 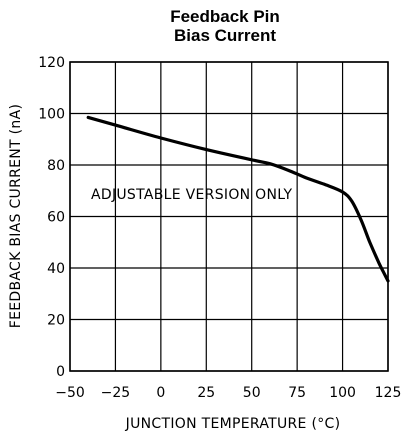 I want to click on x-tick-label-5: 75, so click(x=297, y=393).